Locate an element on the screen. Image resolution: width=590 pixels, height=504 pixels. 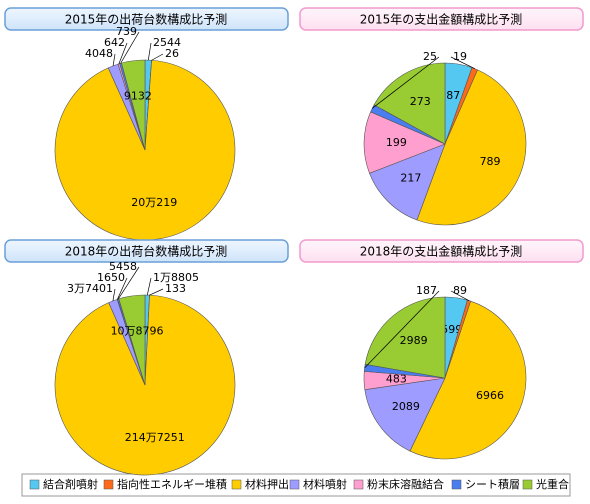
slice-label: 4048 is located at coordinates (99, 53).